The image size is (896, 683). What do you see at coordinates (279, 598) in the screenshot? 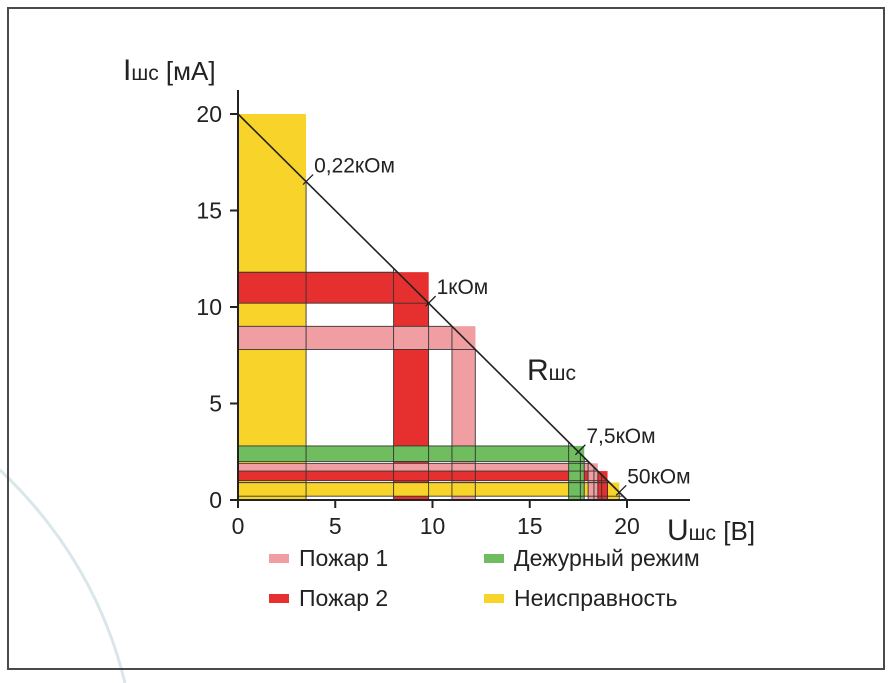
I see `legend-swatch-fire2` at bounding box center [279, 598].